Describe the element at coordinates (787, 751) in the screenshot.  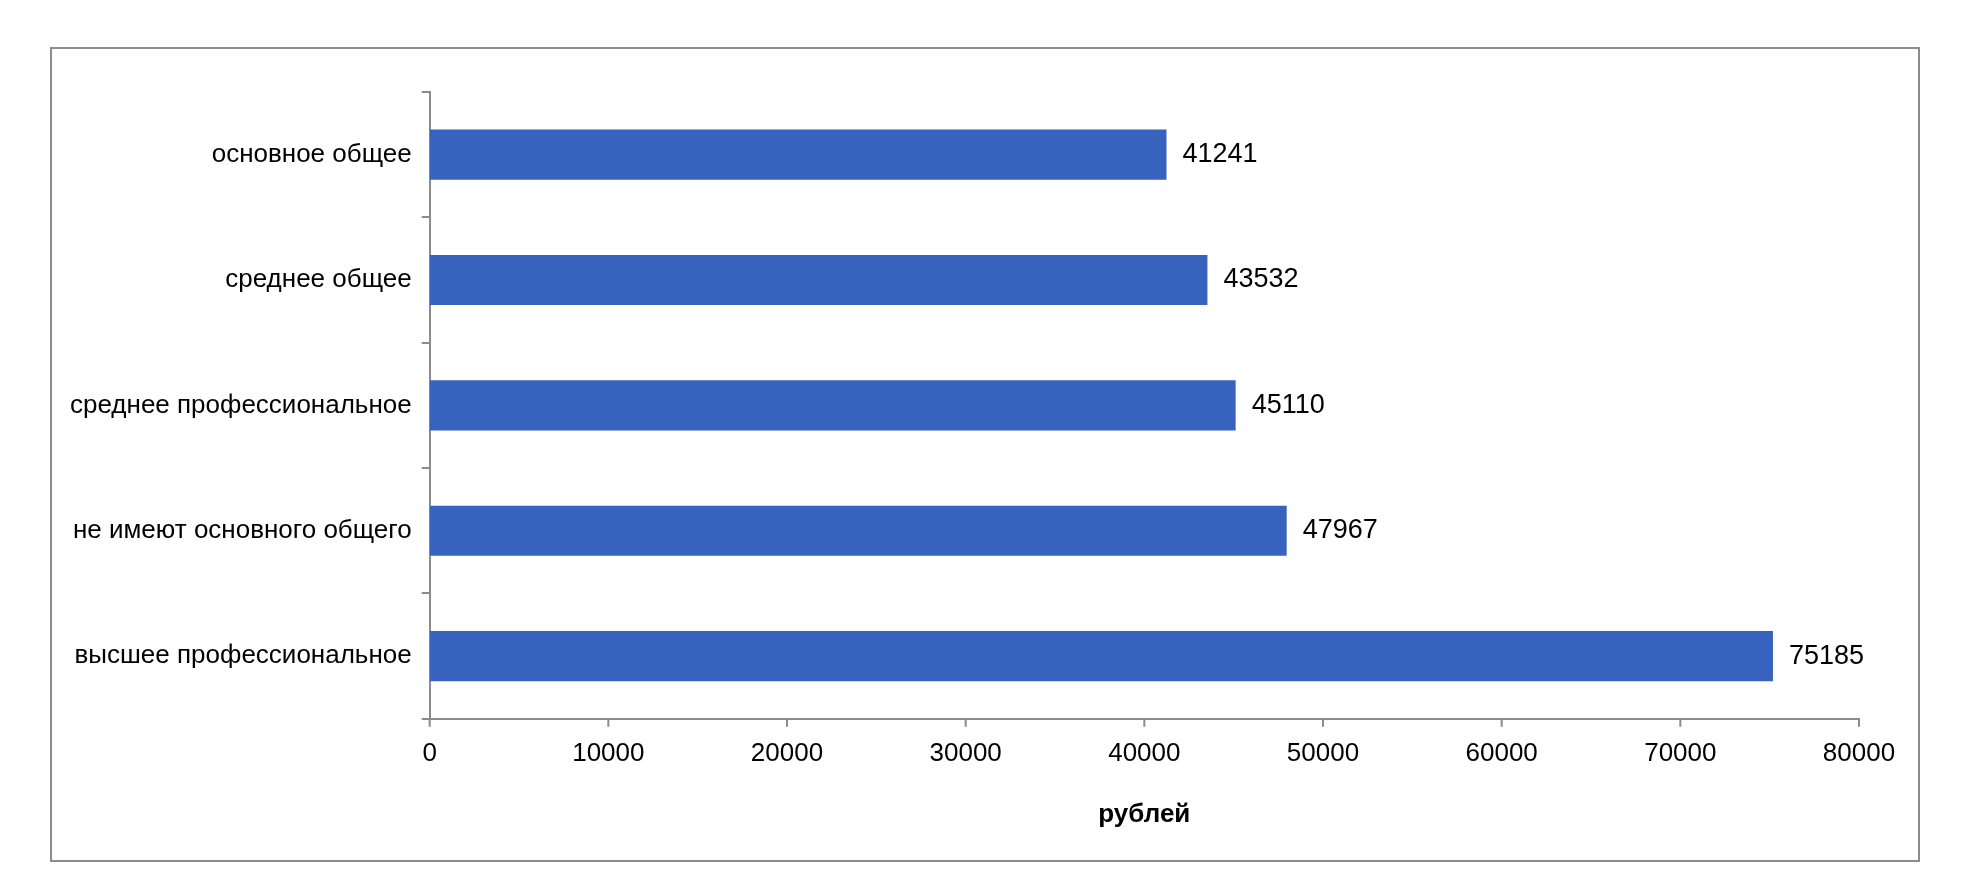
I see `x-tick-label: 20000` at that location.